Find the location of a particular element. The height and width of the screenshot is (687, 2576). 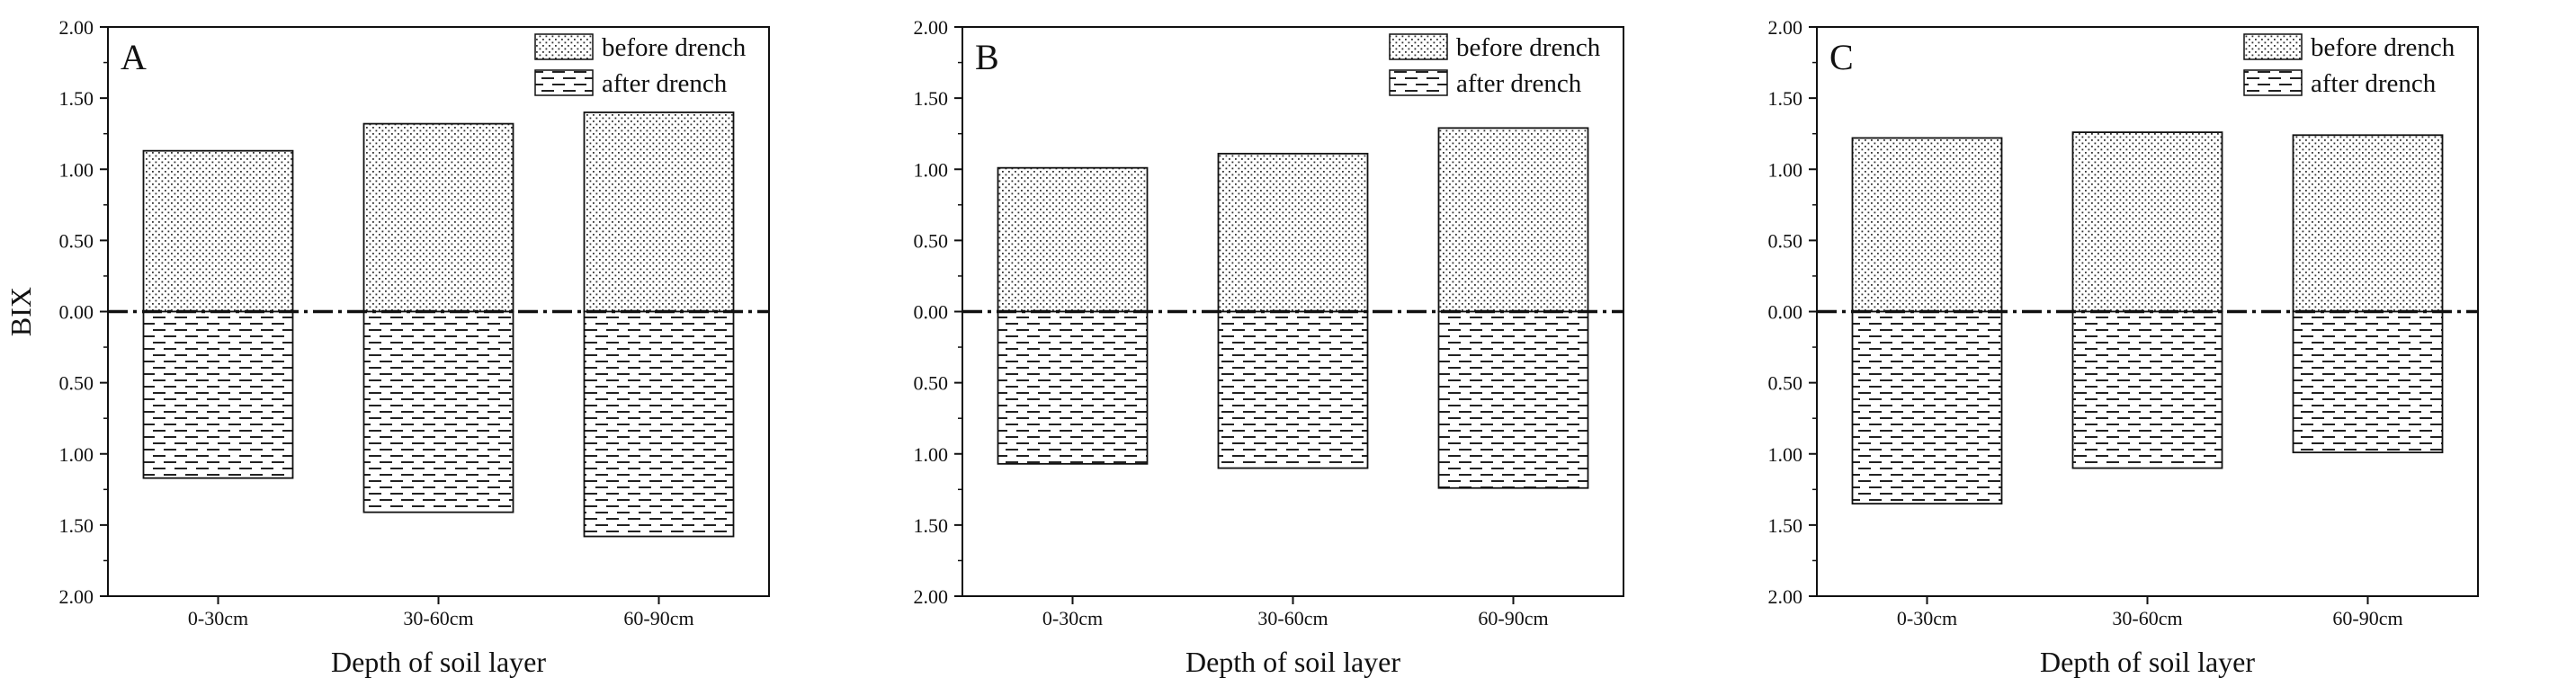

panel-letter: C is located at coordinates (1841, 57).